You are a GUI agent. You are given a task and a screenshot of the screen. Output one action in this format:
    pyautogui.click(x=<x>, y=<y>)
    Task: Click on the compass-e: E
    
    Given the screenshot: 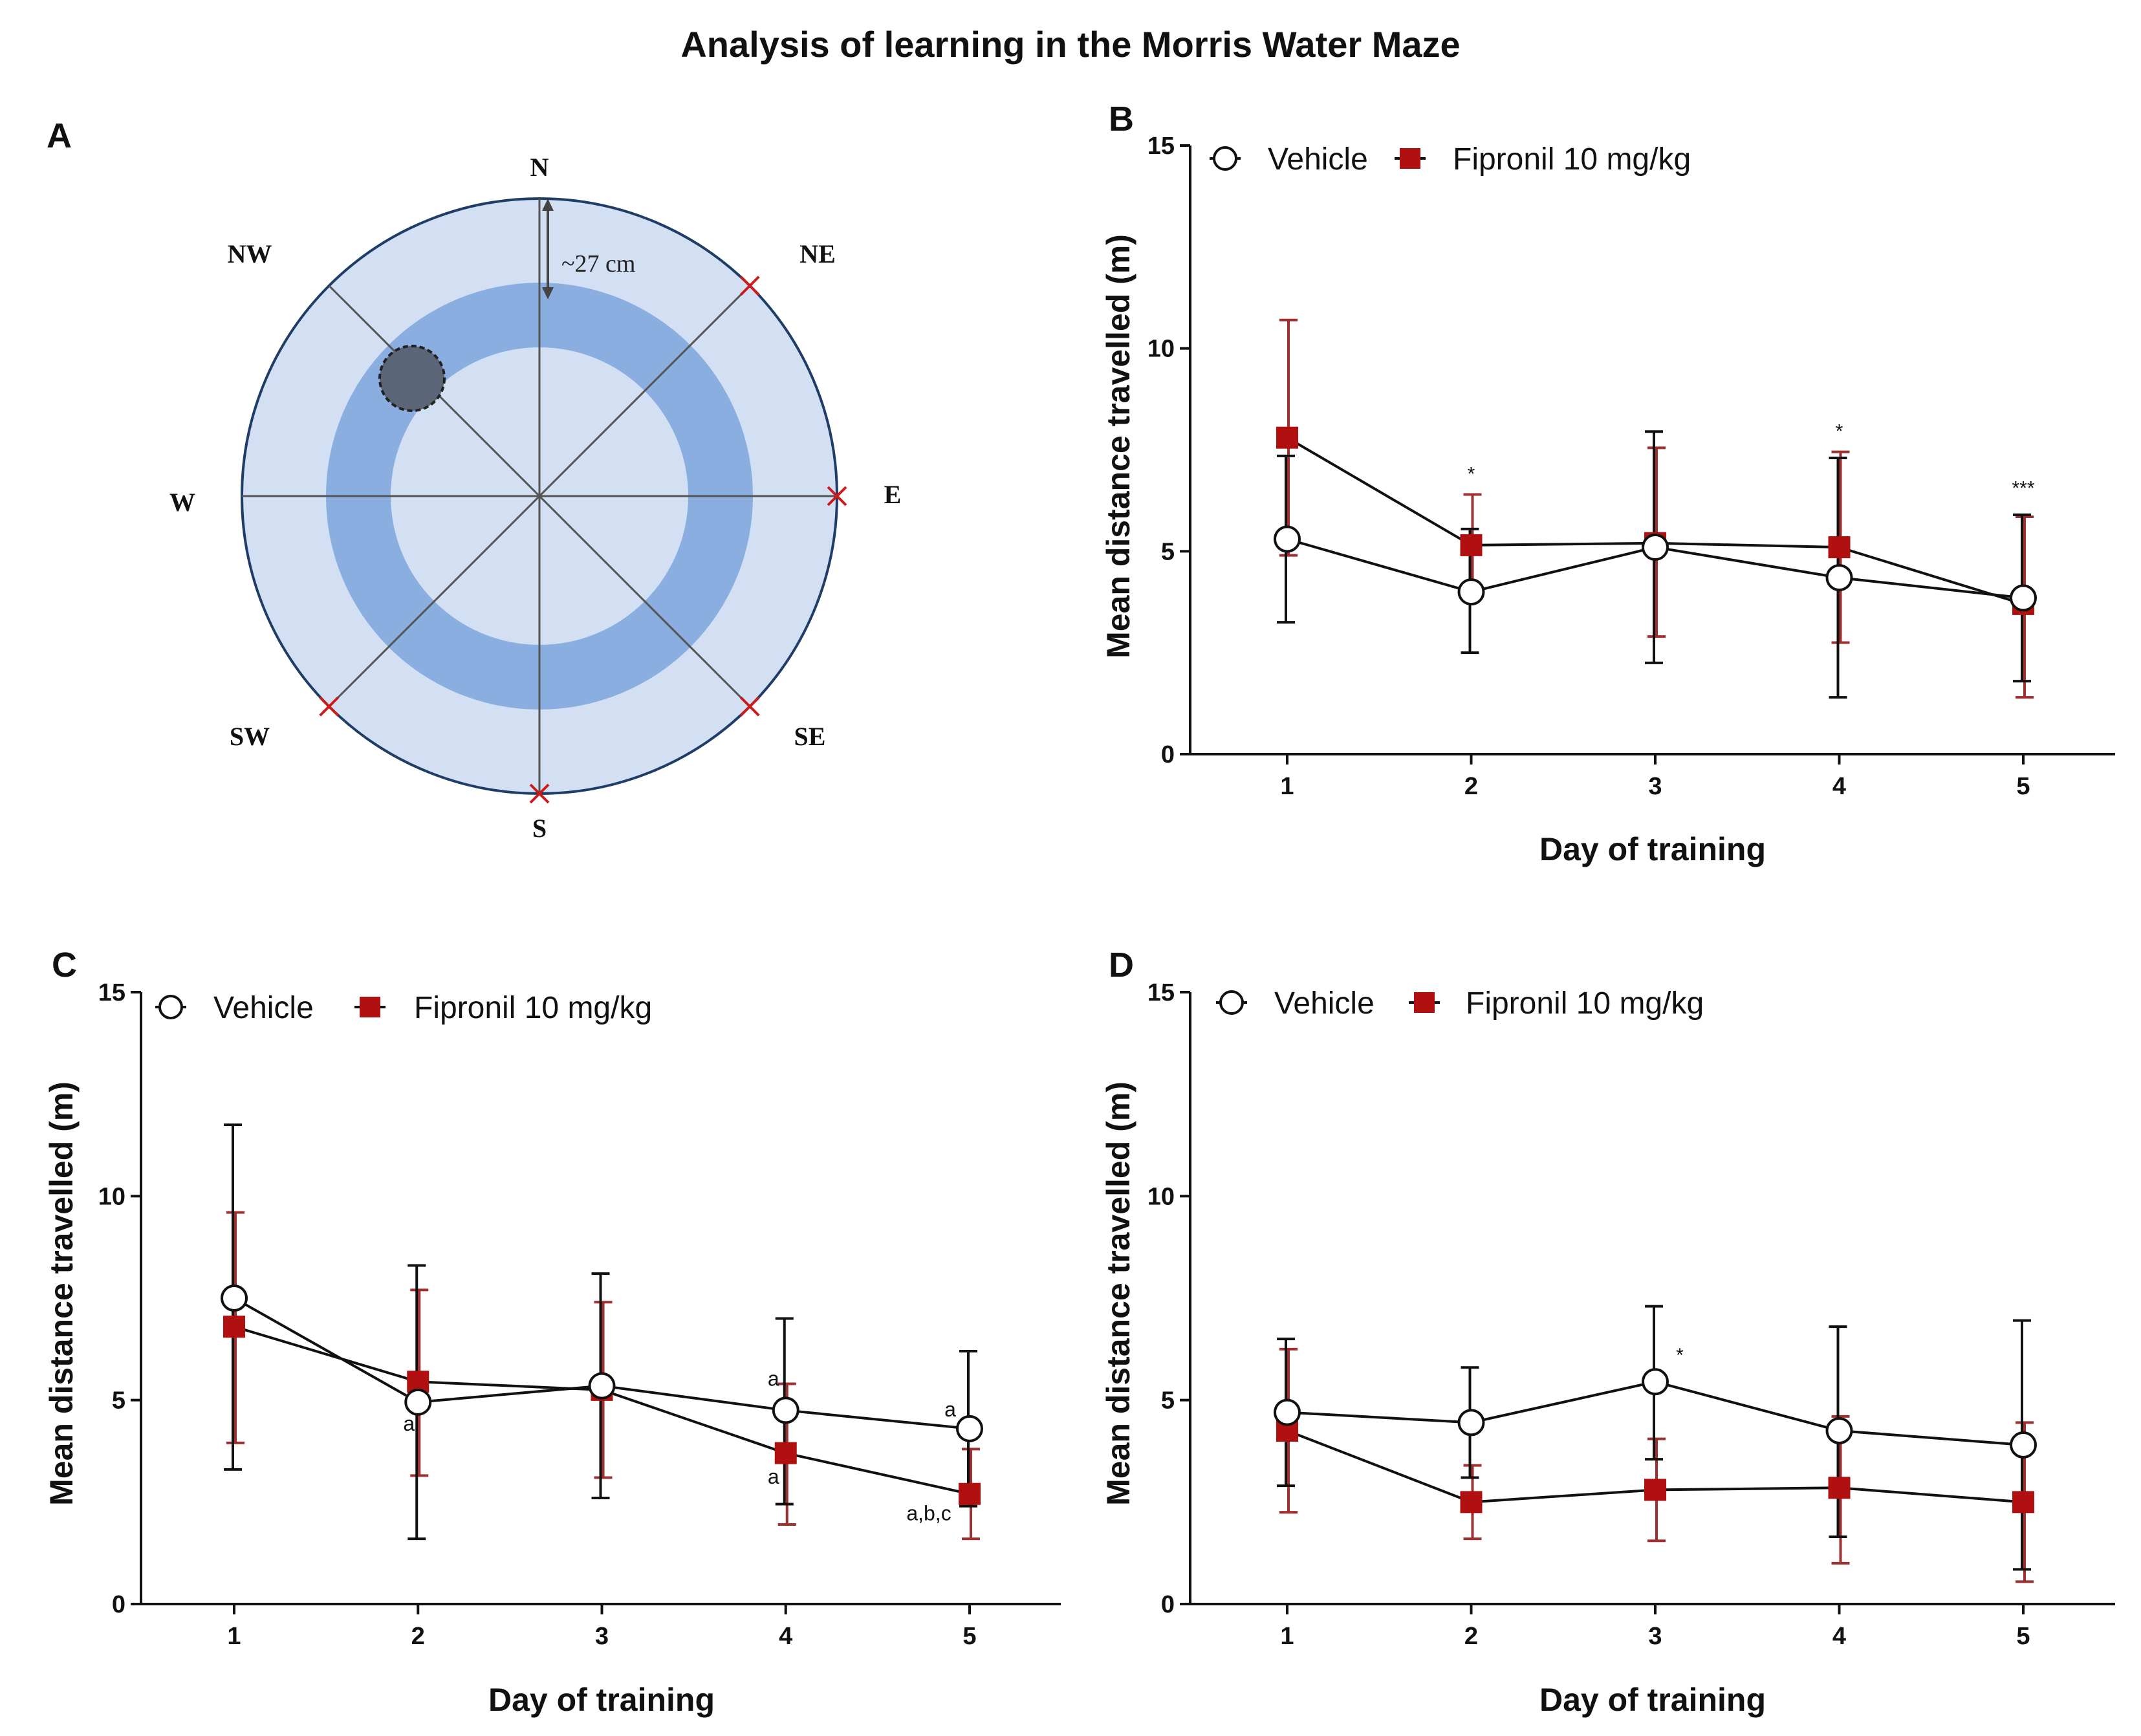 What is the action you would take?
    pyautogui.click(x=893, y=495)
    